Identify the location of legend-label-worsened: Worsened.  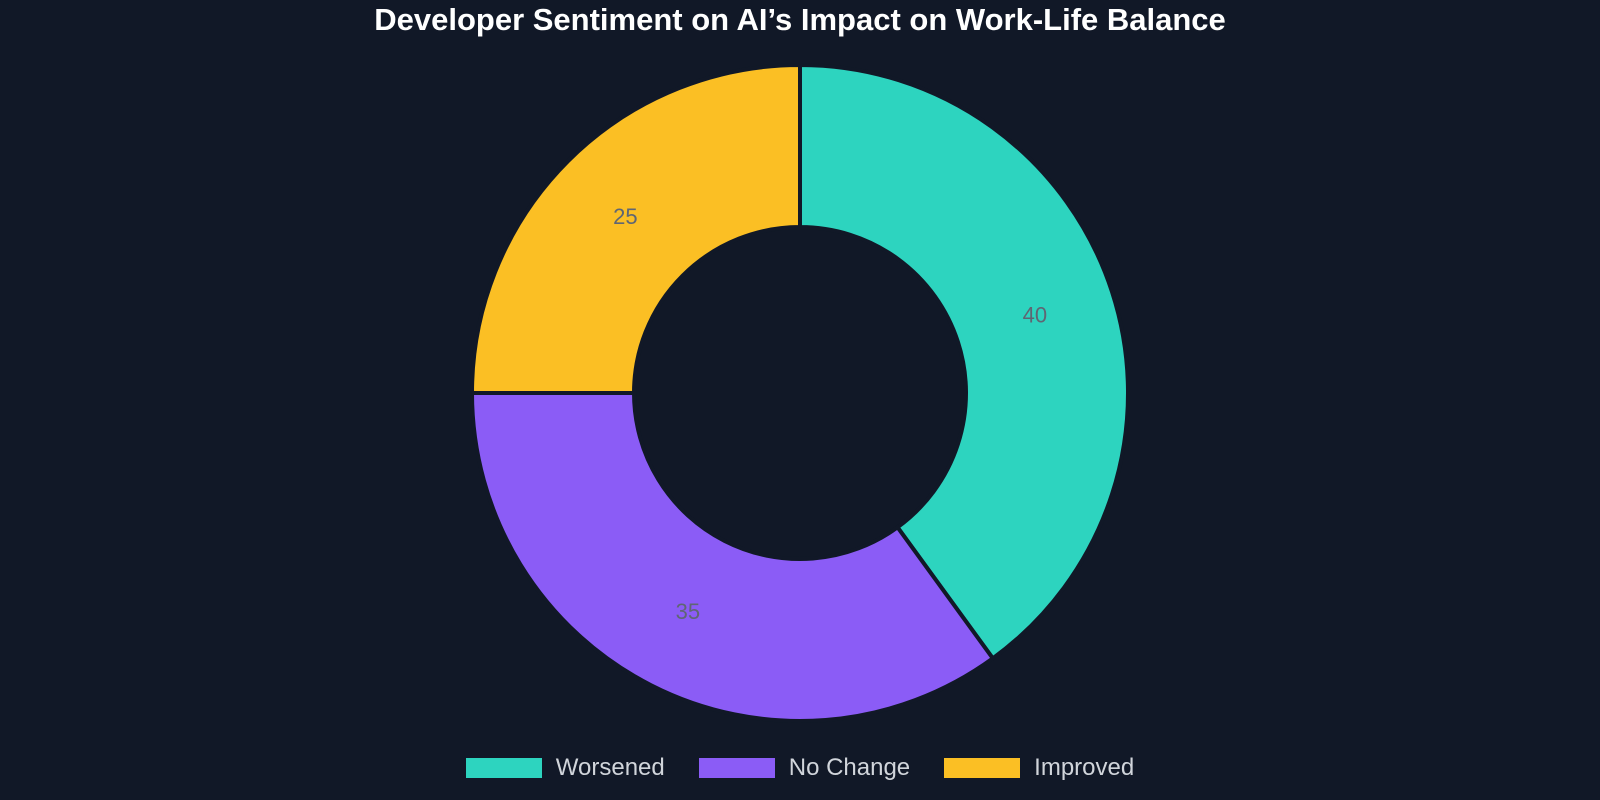
(610, 767).